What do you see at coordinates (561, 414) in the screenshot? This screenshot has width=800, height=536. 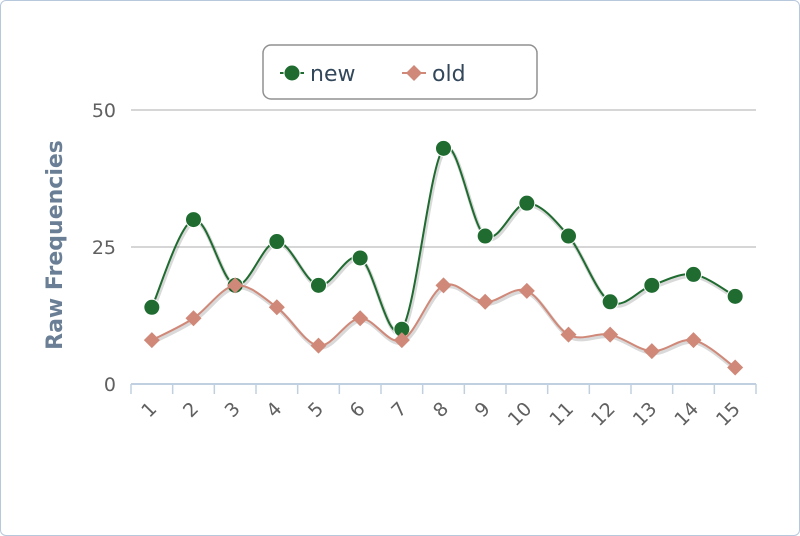 I see `x-tick-label: 11` at bounding box center [561, 414].